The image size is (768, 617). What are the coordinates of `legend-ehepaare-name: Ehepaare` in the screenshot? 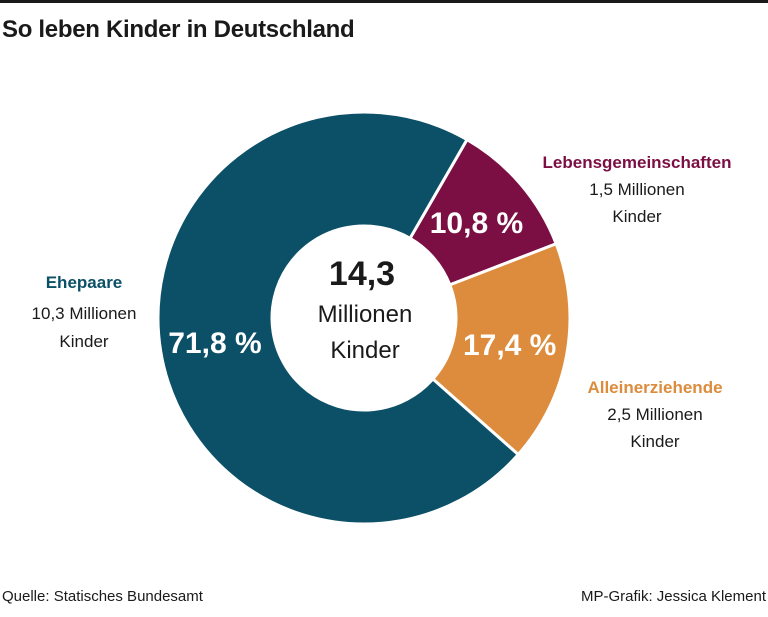 It's located at (84, 282).